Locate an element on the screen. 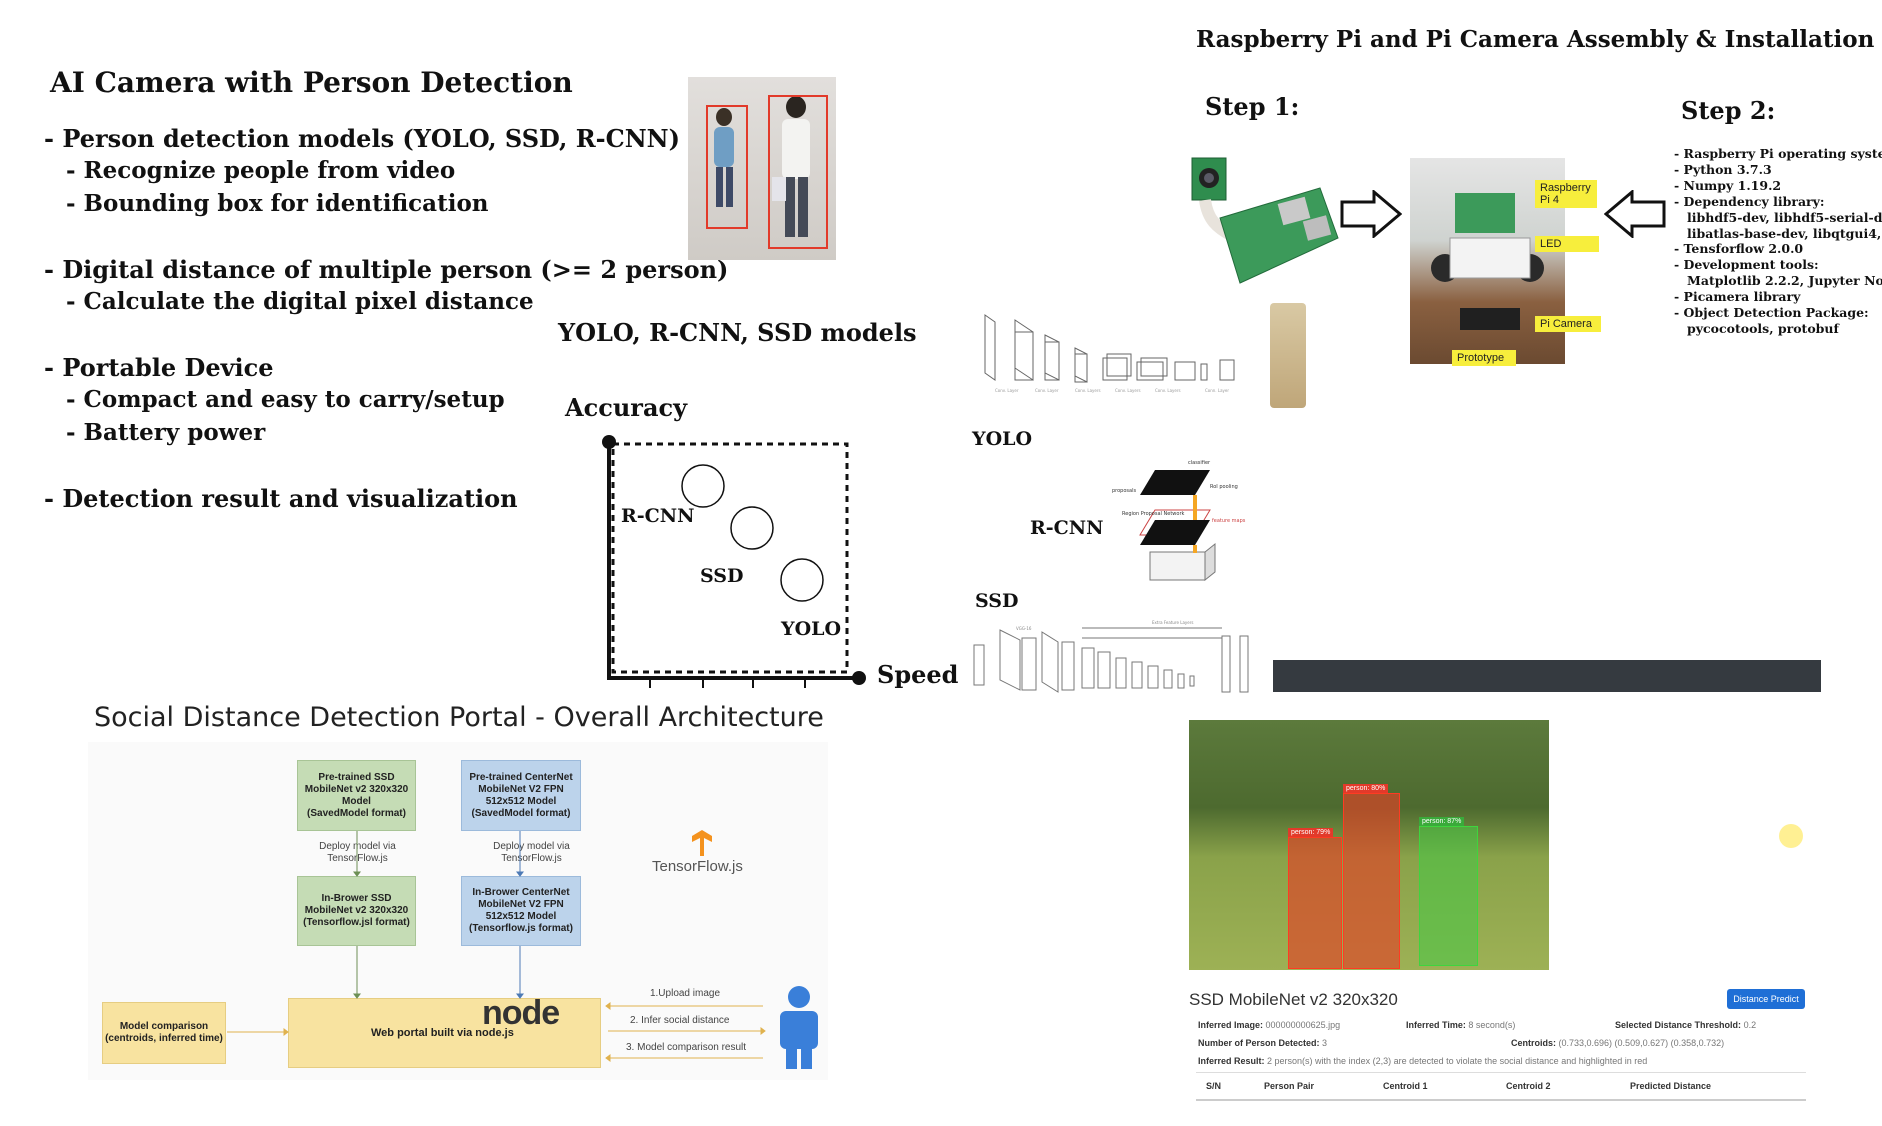 This screenshot has height=1126, width=1882. raspberry-kit-photo is located at coordinates (1288, 355).